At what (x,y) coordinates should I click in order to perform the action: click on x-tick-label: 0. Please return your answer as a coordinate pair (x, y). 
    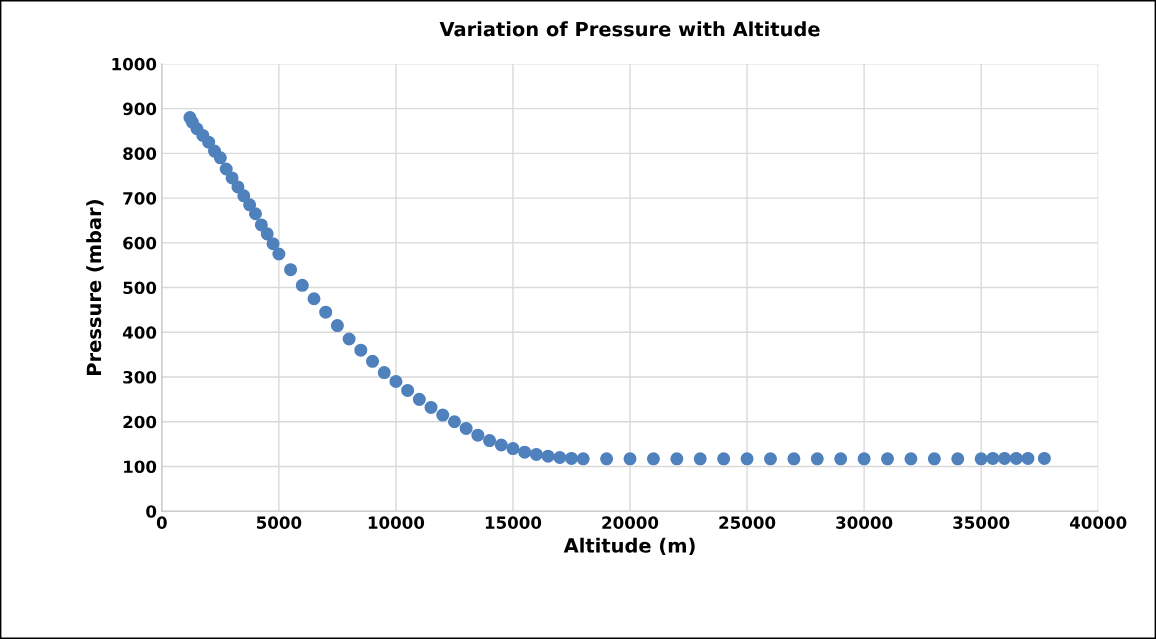
    Looking at the image, I should click on (161, 522).